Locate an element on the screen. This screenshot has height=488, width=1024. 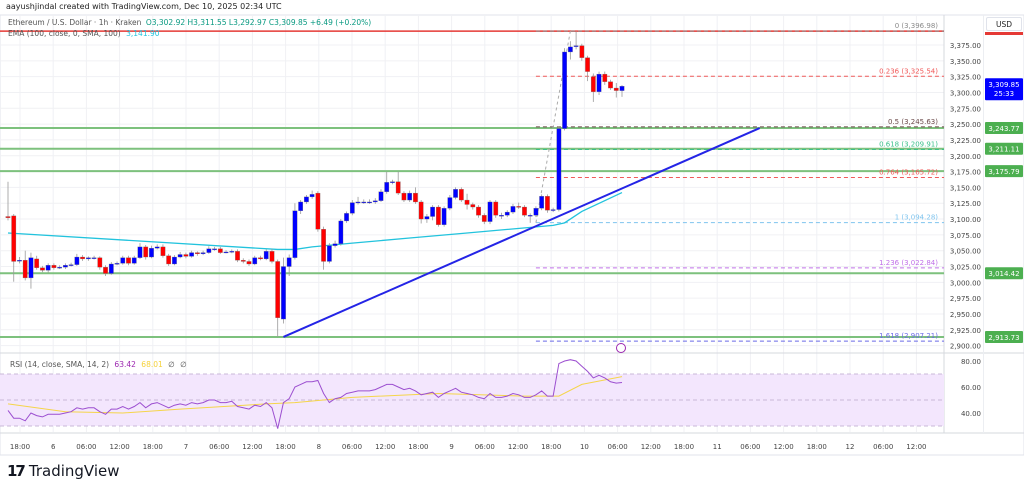
time-tick-label: 7 is located at coordinates (186, 447).